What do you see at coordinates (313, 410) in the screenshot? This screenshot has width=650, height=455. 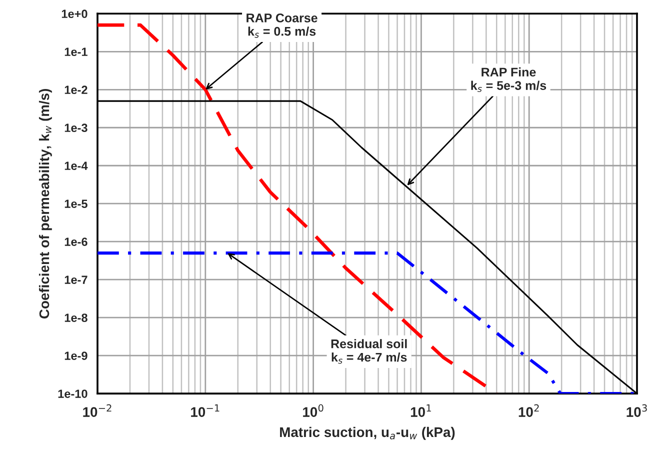 I see `x-tick-label: 10$^{0}$` at bounding box center [313, 410].